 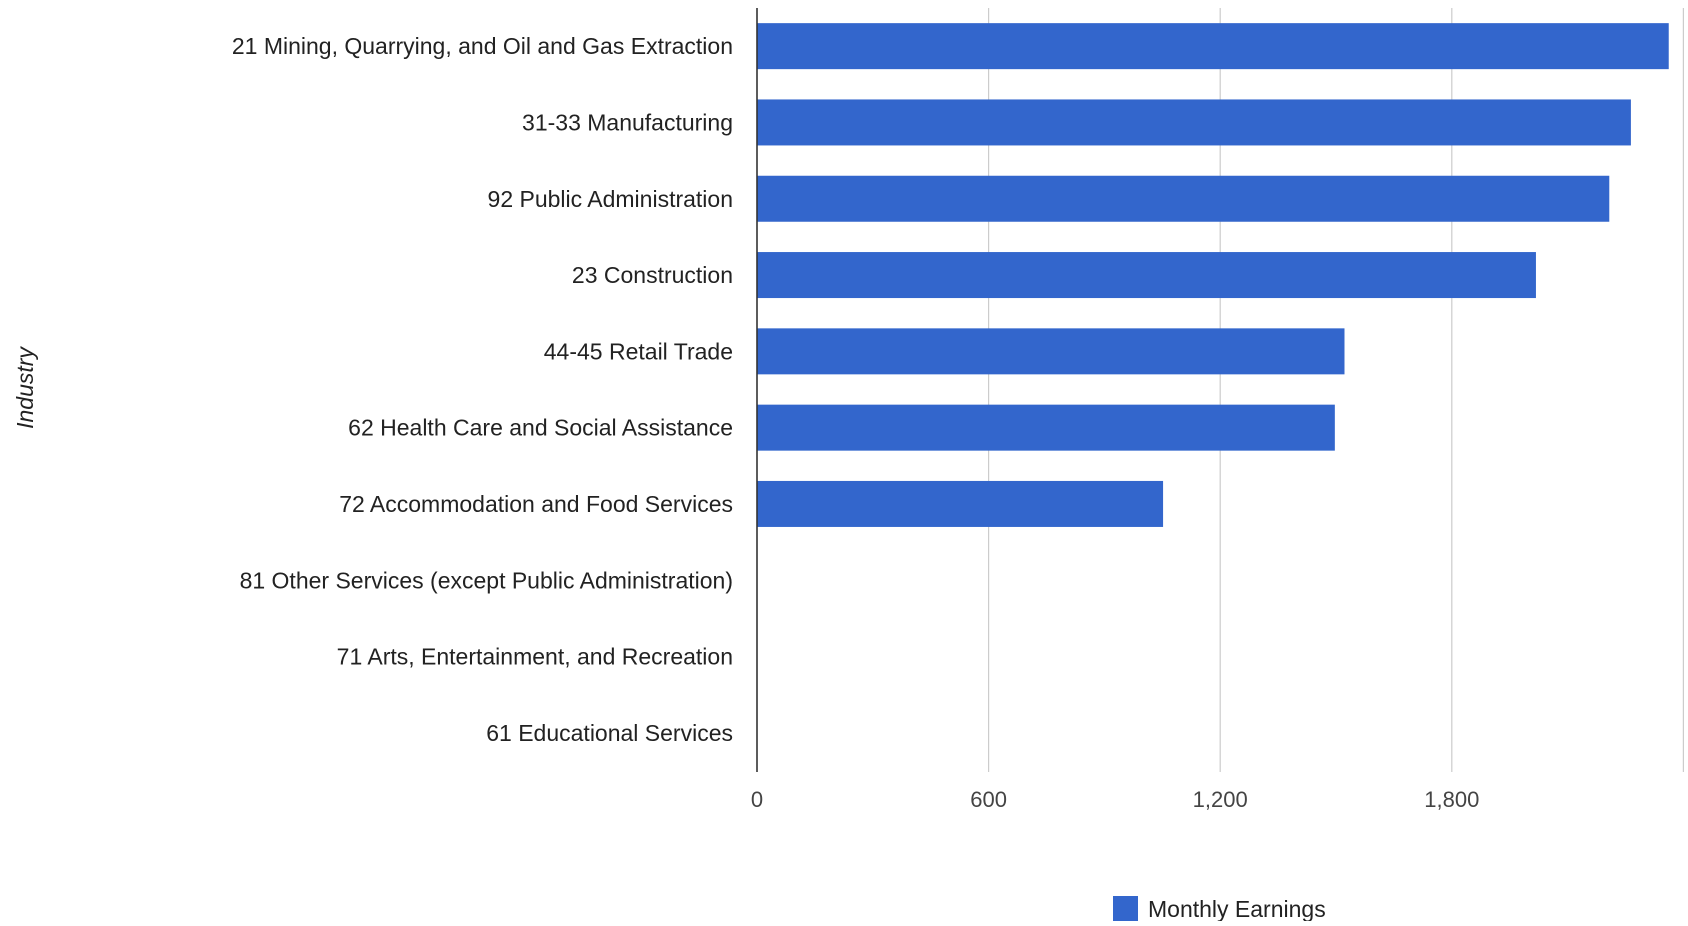 I want to click on category-label-5: 62 Health Care and Social Assistance, so click(x=540, y=428).